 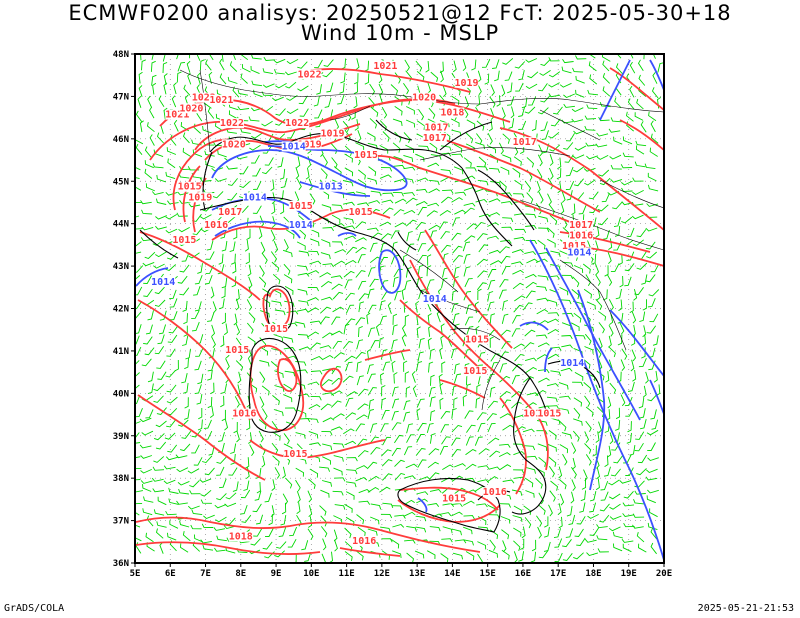 What do you see at coordinates (121, 437) in the screenshot?
I see `lat-tick-label: 39N` at bounding box center [121, 437].